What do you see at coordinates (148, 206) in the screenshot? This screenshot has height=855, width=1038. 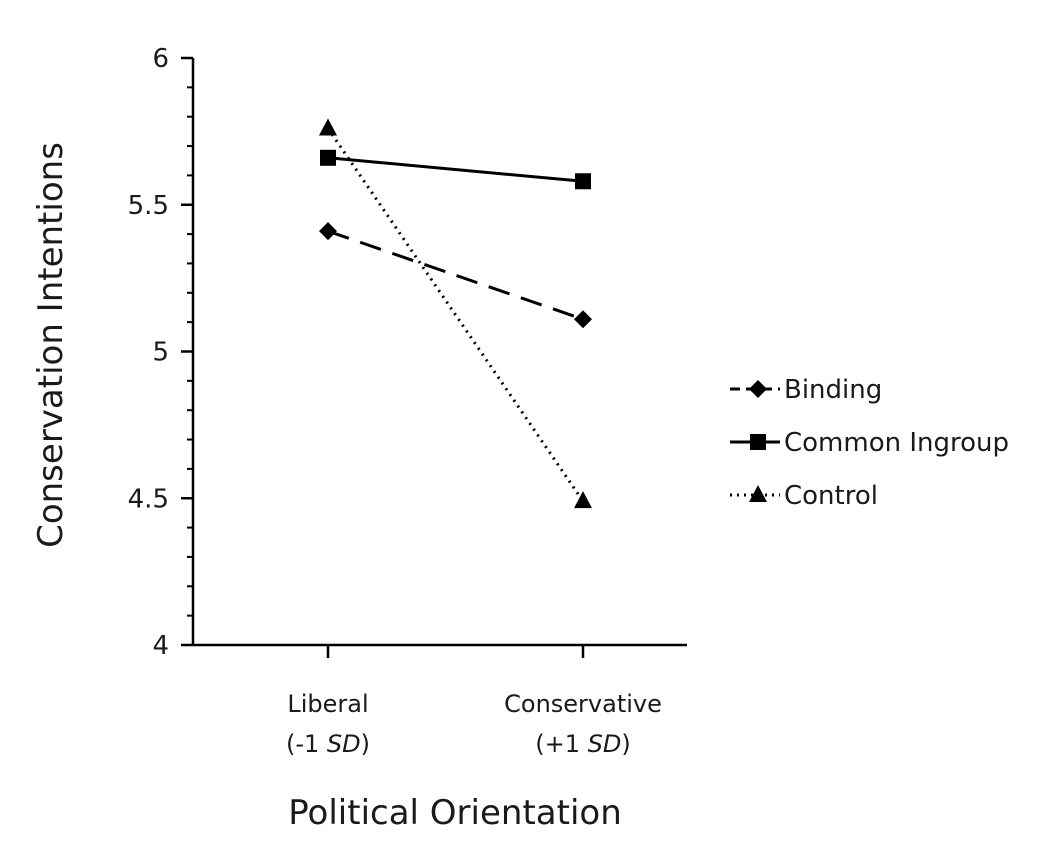 I see `y-tick-label: 5.5` at bounding box center [148, 206].